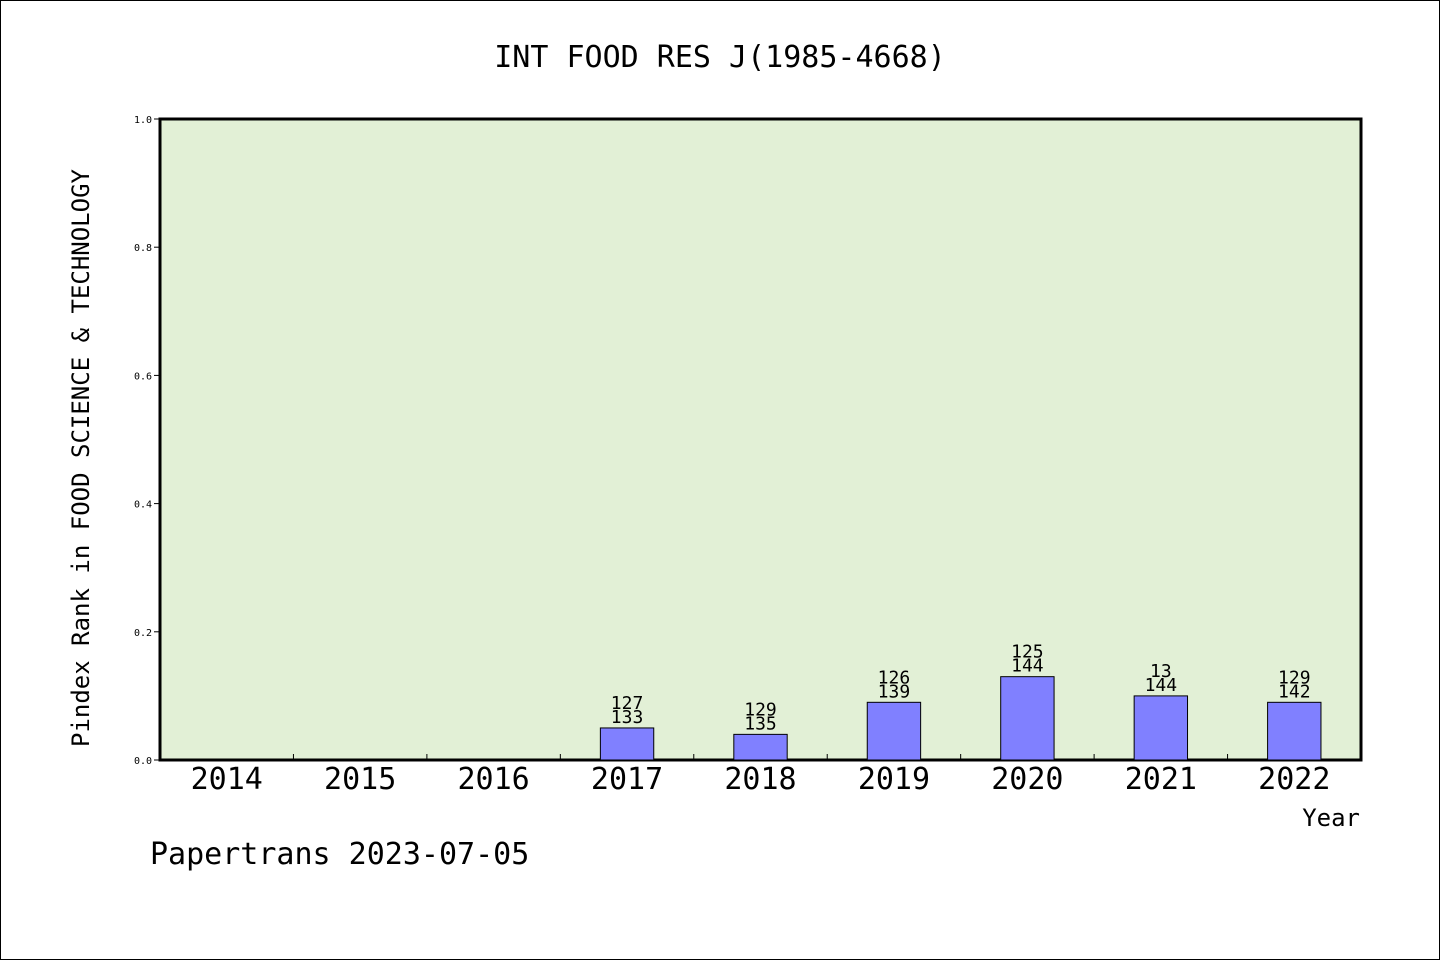 The width and height of the screenshot is (1440, 960). What do you see at coordinates (360, 779) in the screenshot?
I see `x-tick-label: 2015` at bounding box center [360, 779].